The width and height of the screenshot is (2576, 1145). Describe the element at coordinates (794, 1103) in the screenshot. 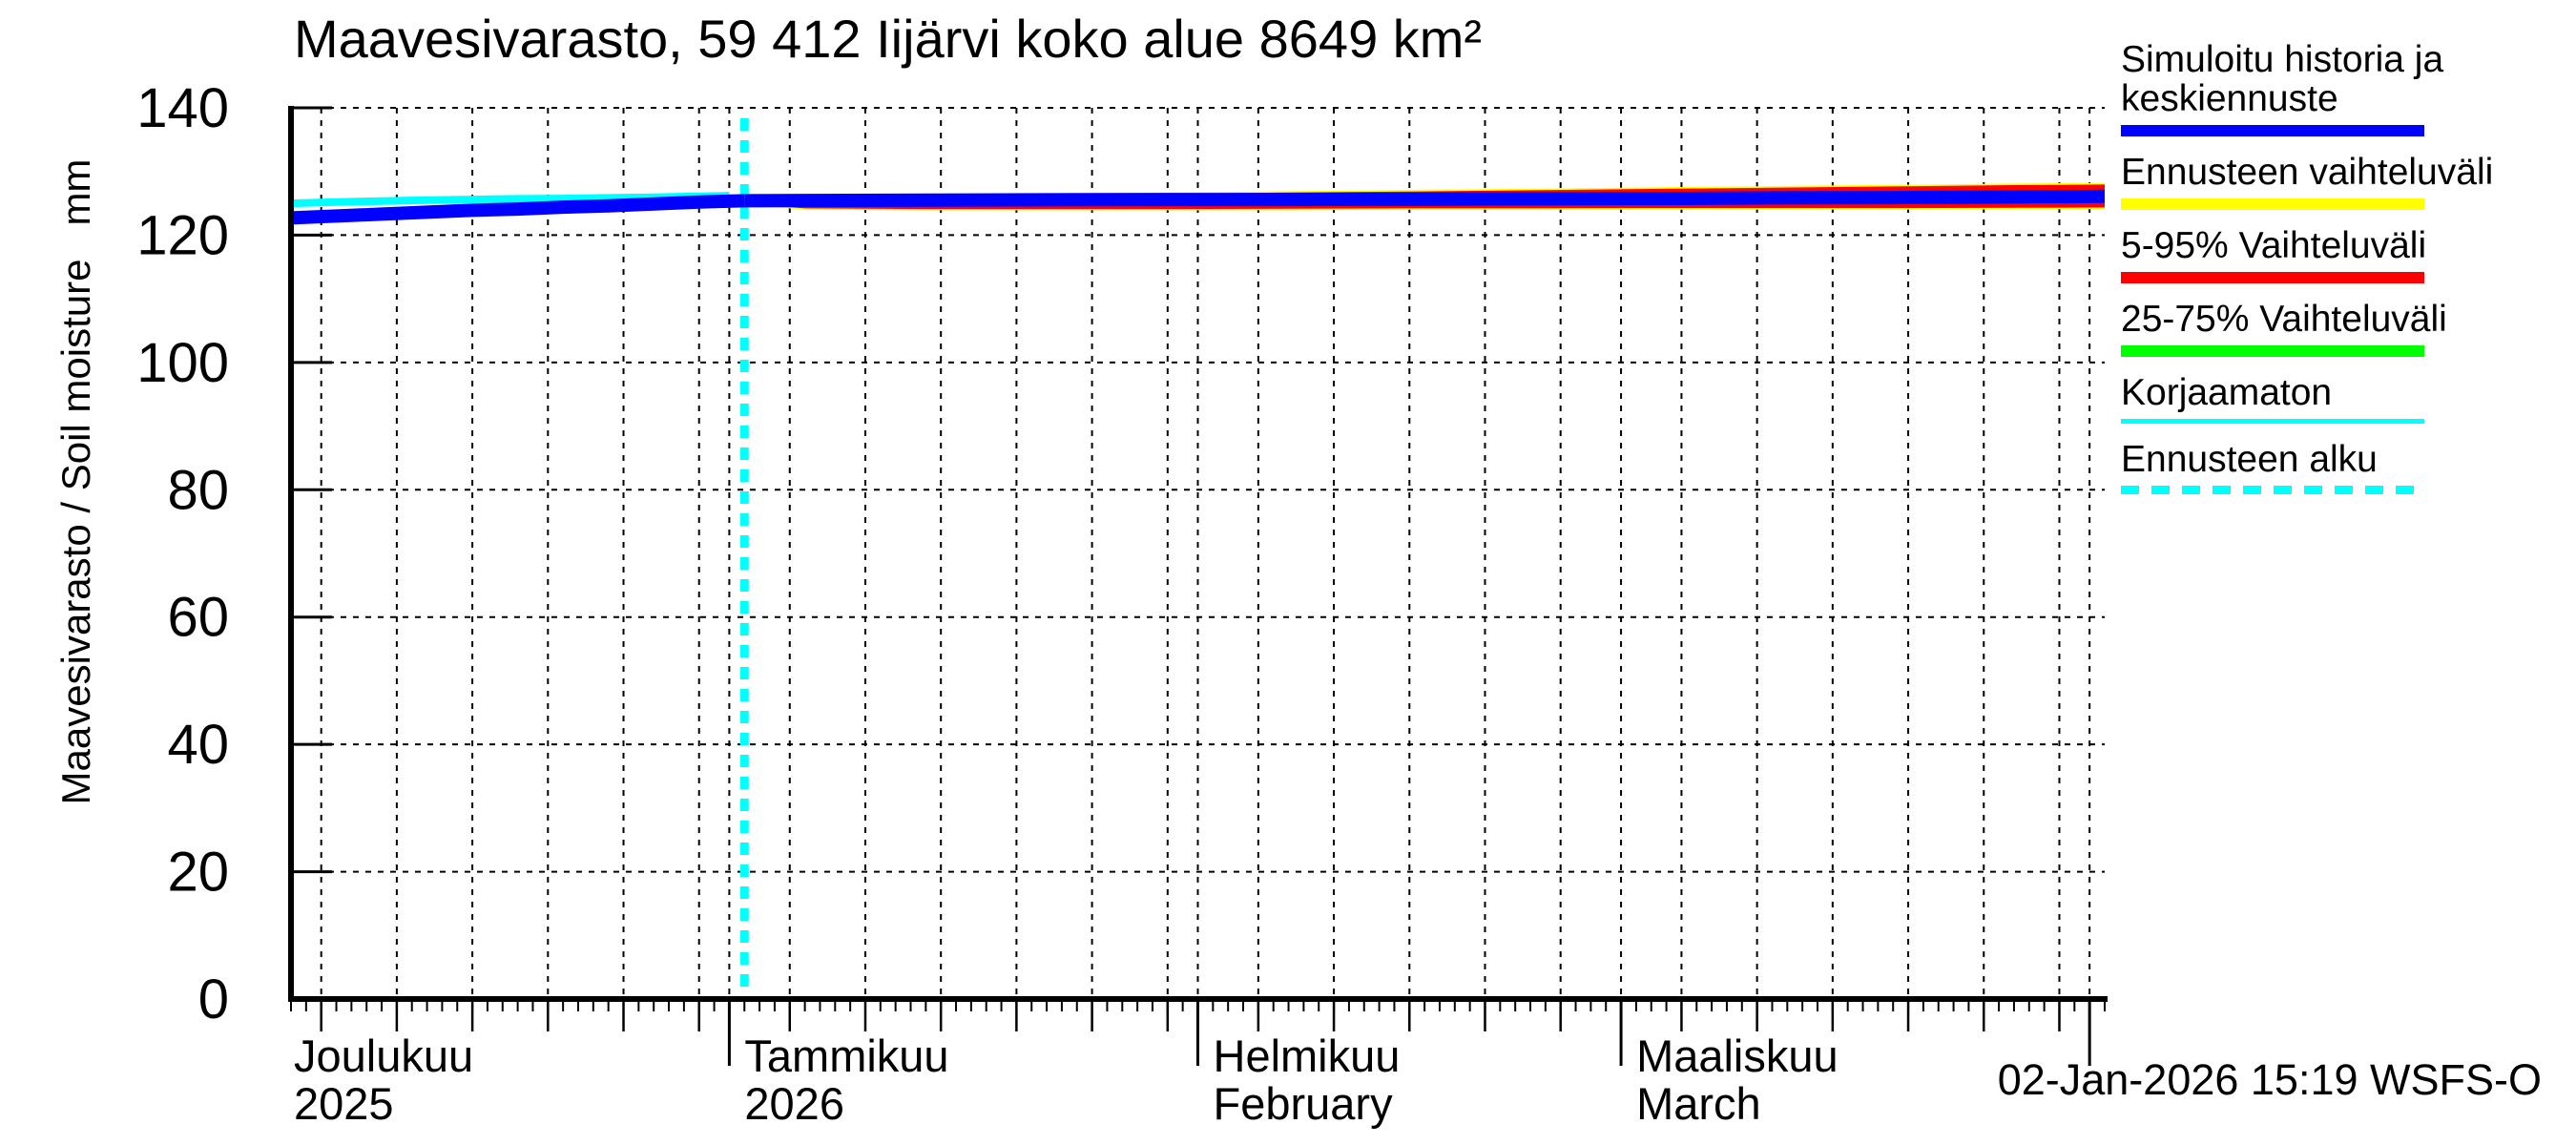

I see `month-sublabel: 2026` at that location.